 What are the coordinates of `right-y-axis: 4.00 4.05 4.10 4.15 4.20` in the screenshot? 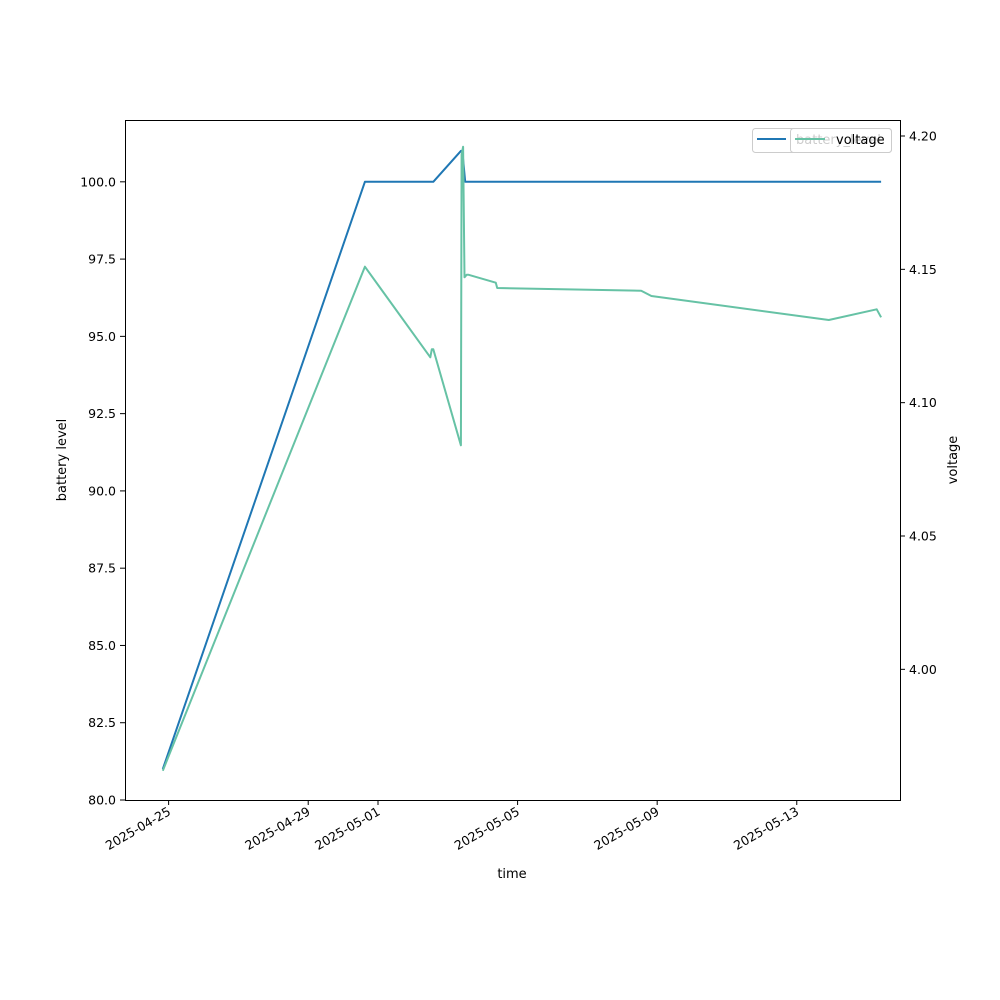 It's located at (918, 403).